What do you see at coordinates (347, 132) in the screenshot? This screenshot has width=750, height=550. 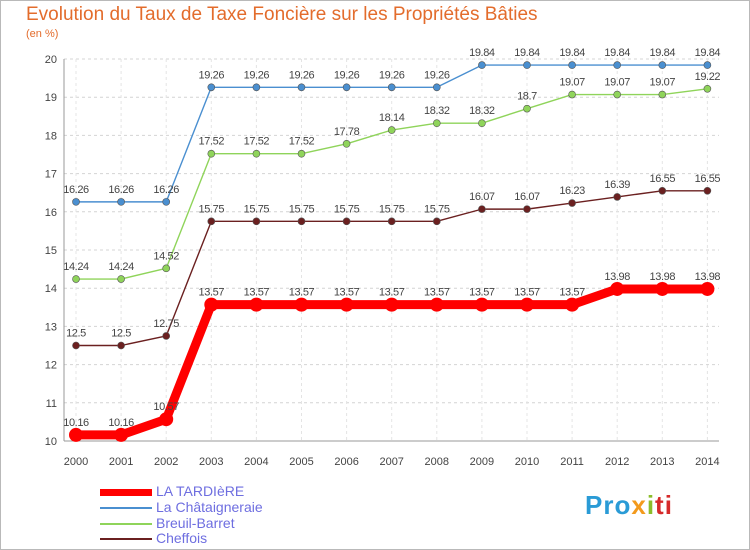 I see `data-label-breuil-barret-2006: 17.78` at bounding box center [347, 132].